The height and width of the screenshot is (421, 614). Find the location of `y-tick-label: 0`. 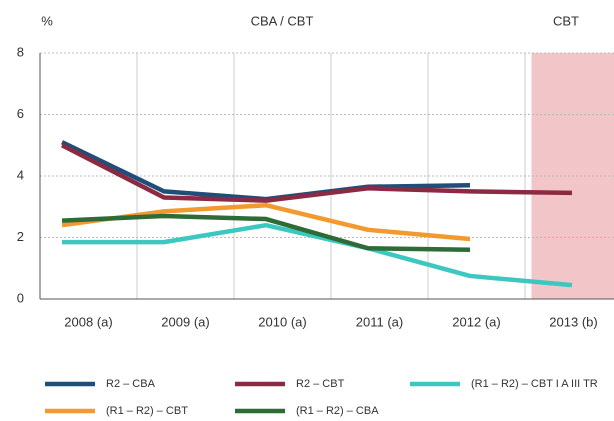

y-tick-label: 0 is located at coordinates (20, 297).